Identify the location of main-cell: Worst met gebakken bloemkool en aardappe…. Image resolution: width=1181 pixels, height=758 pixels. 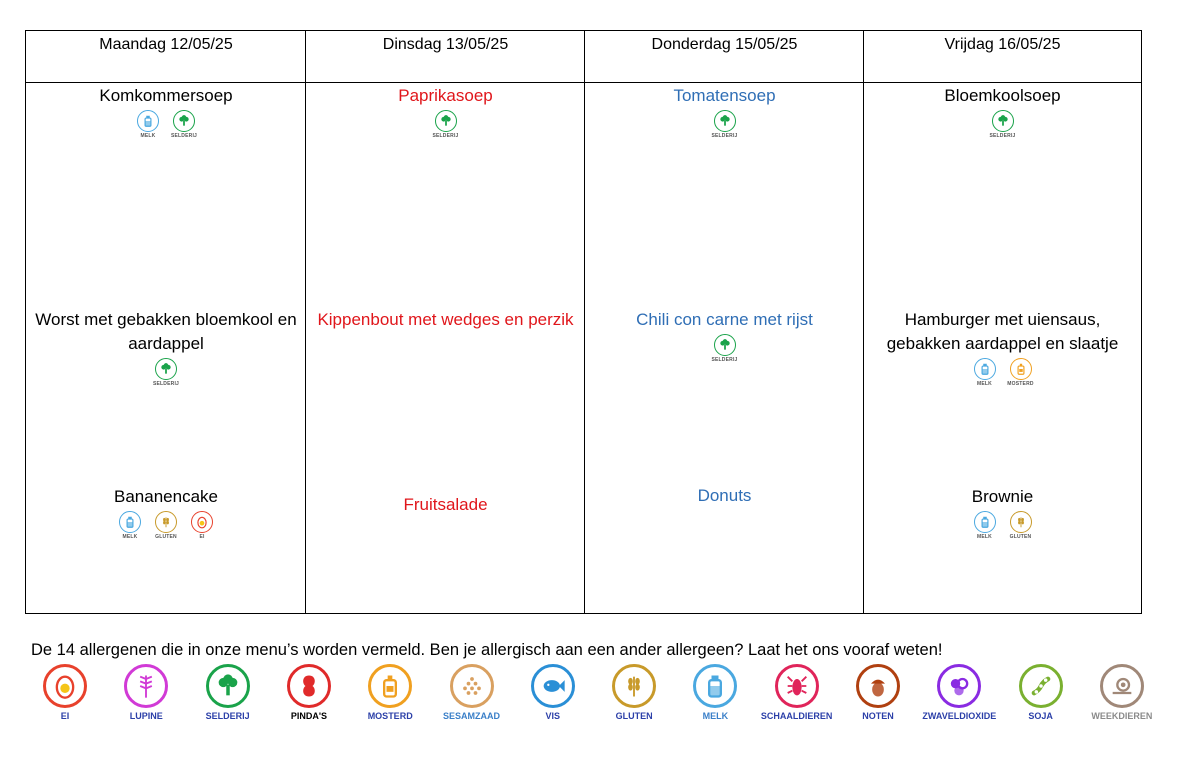
(166, 348).